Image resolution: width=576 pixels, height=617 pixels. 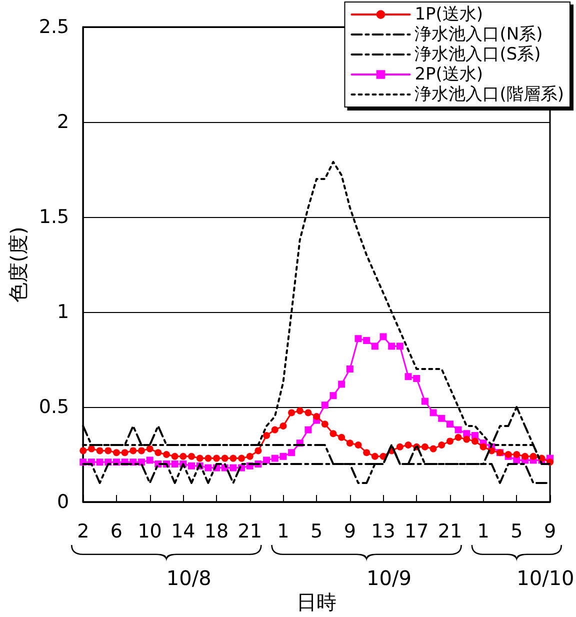 I want to click on y-tick-label: 1, so click(x=63, y=312).